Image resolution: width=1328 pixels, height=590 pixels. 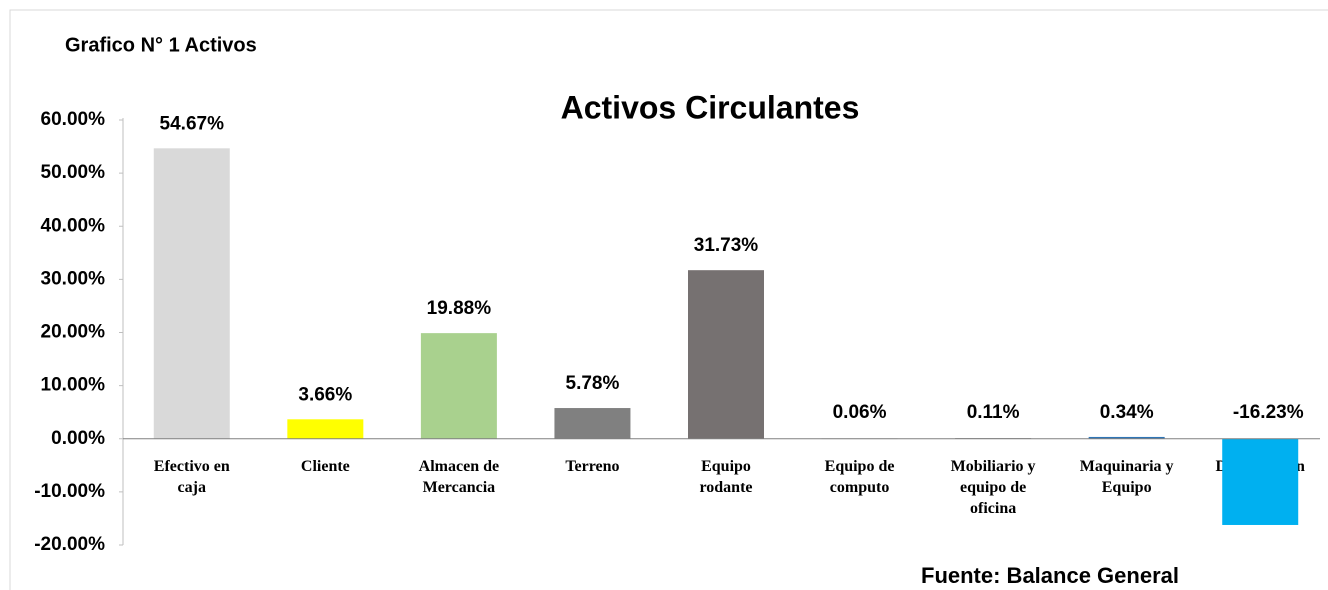 I want to click on y-tick-label: 10.00%, so click(x=73, y=385).